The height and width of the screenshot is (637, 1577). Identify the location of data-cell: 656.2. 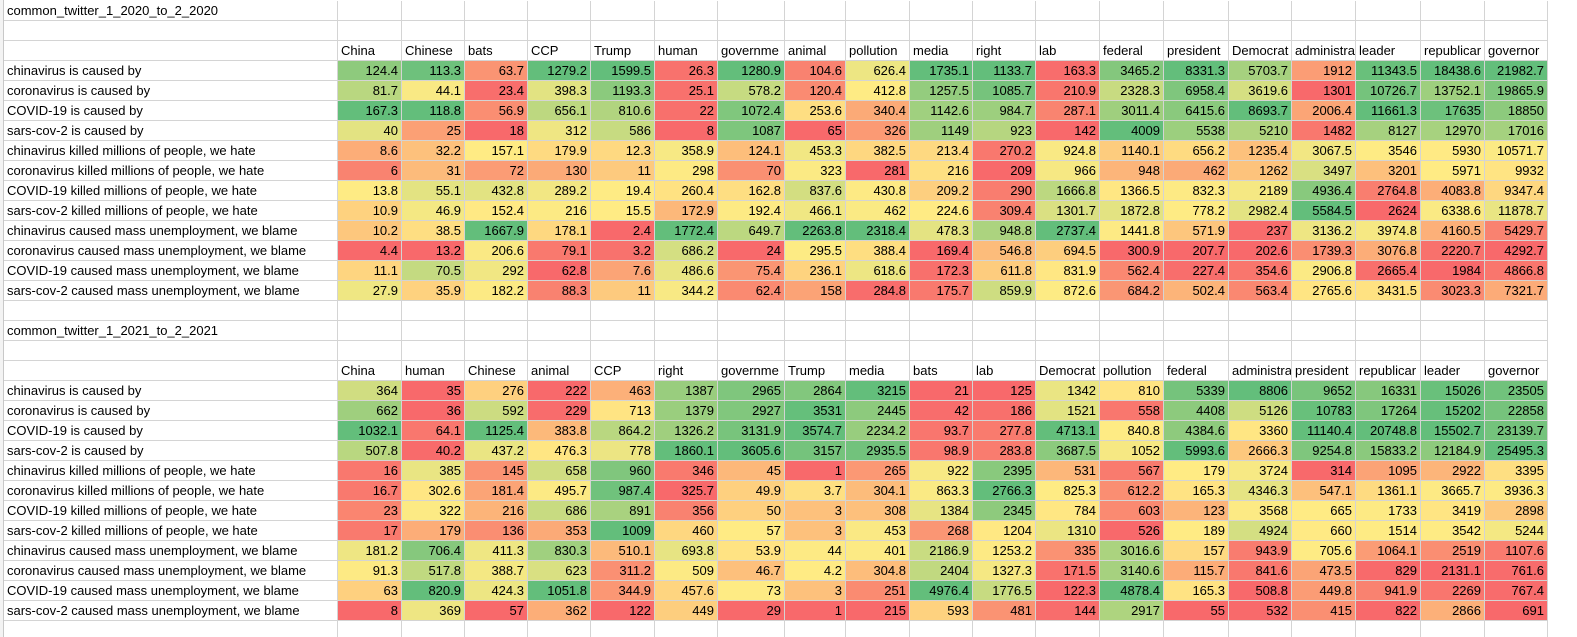
(1196, 151).